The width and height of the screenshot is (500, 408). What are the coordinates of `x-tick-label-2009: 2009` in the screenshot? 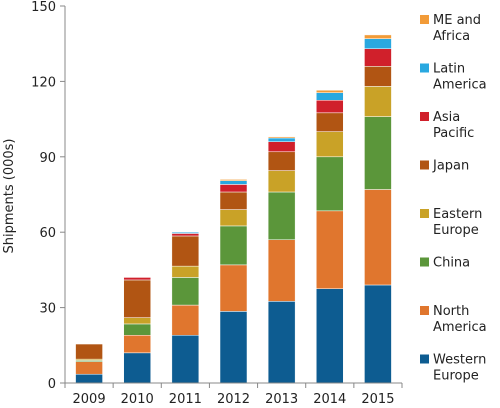 It's located at (89, 399).